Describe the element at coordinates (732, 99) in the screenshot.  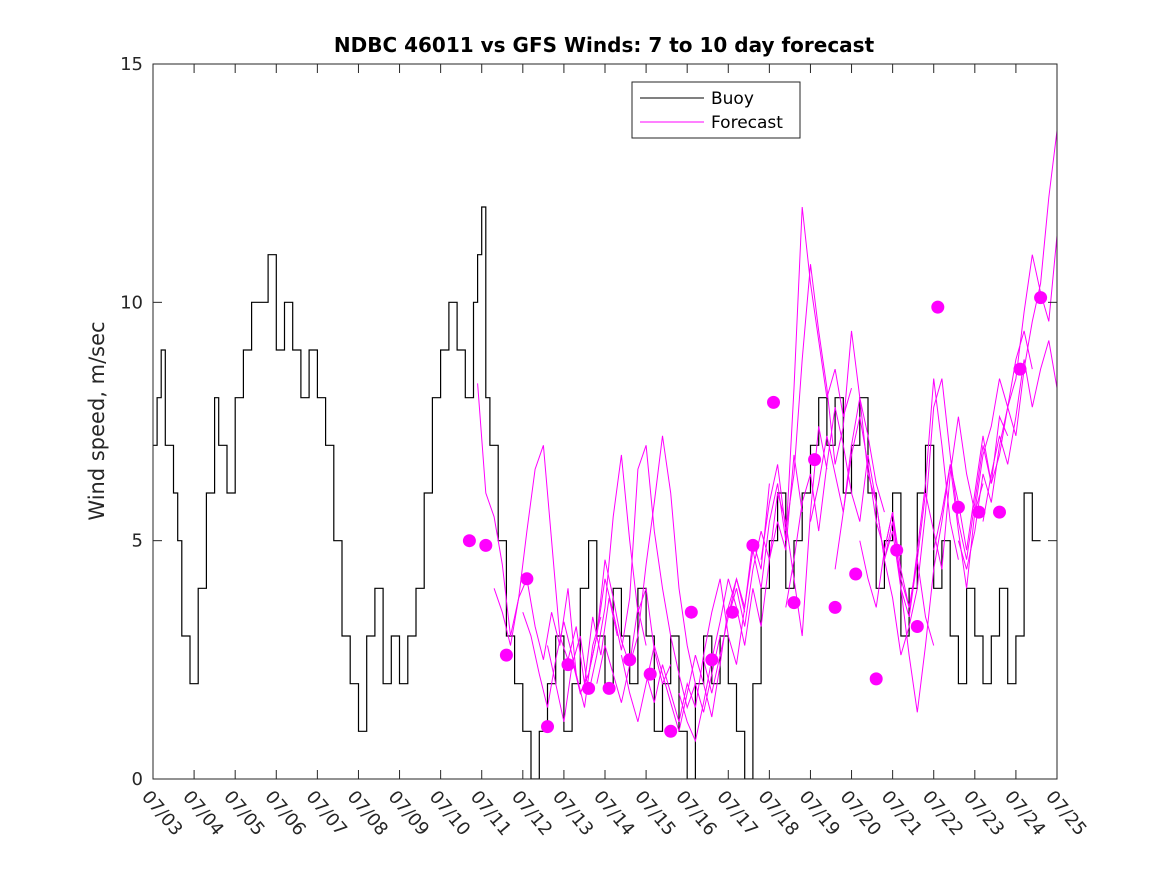
I see `legend-buoy-label: Buoy` at that location.